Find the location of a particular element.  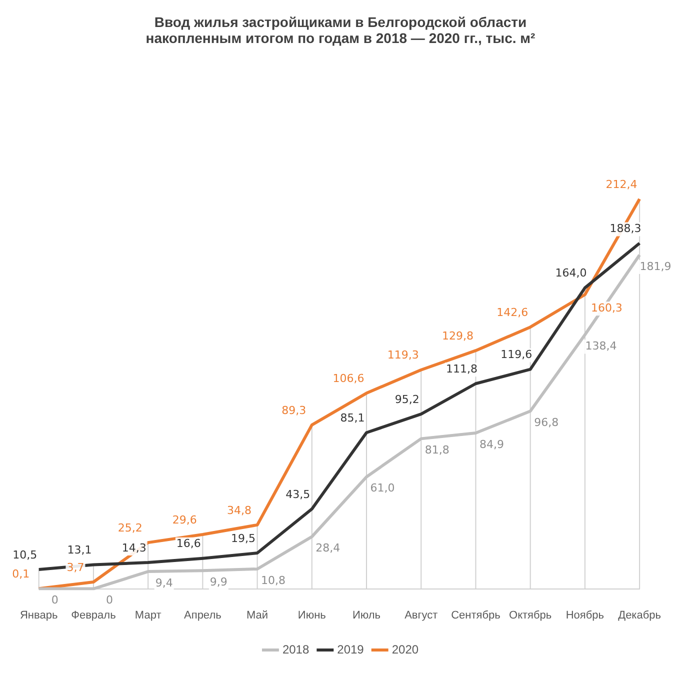

data-label: 119,6 is located at coordinates (516, 355).